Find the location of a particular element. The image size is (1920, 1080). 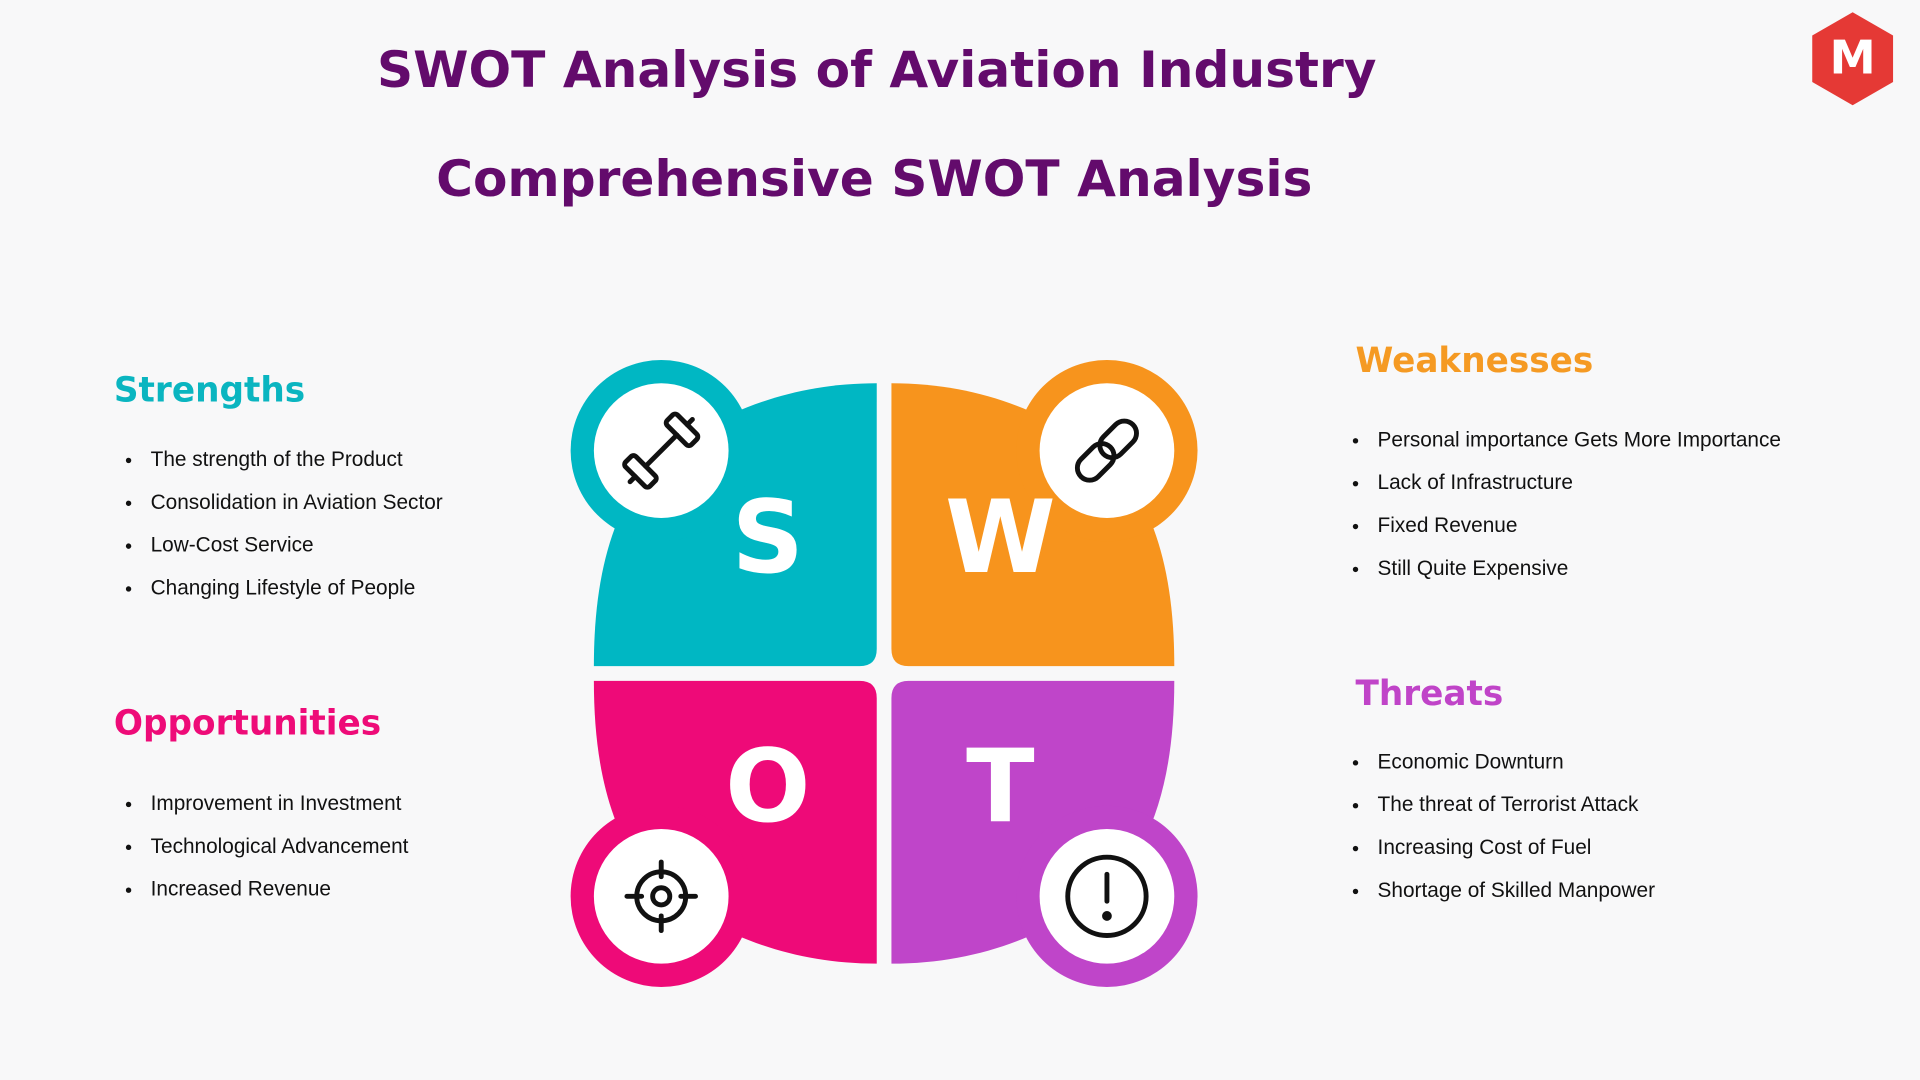

list-item: Changing Lifestyle of People is located at coordinates (283, 587).